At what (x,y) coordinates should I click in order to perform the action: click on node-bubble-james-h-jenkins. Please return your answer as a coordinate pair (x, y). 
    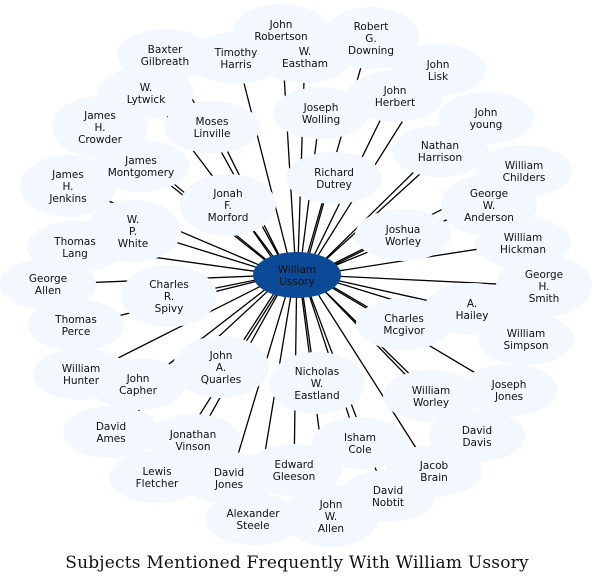
    Looking at the image, I should click on (68, 186).